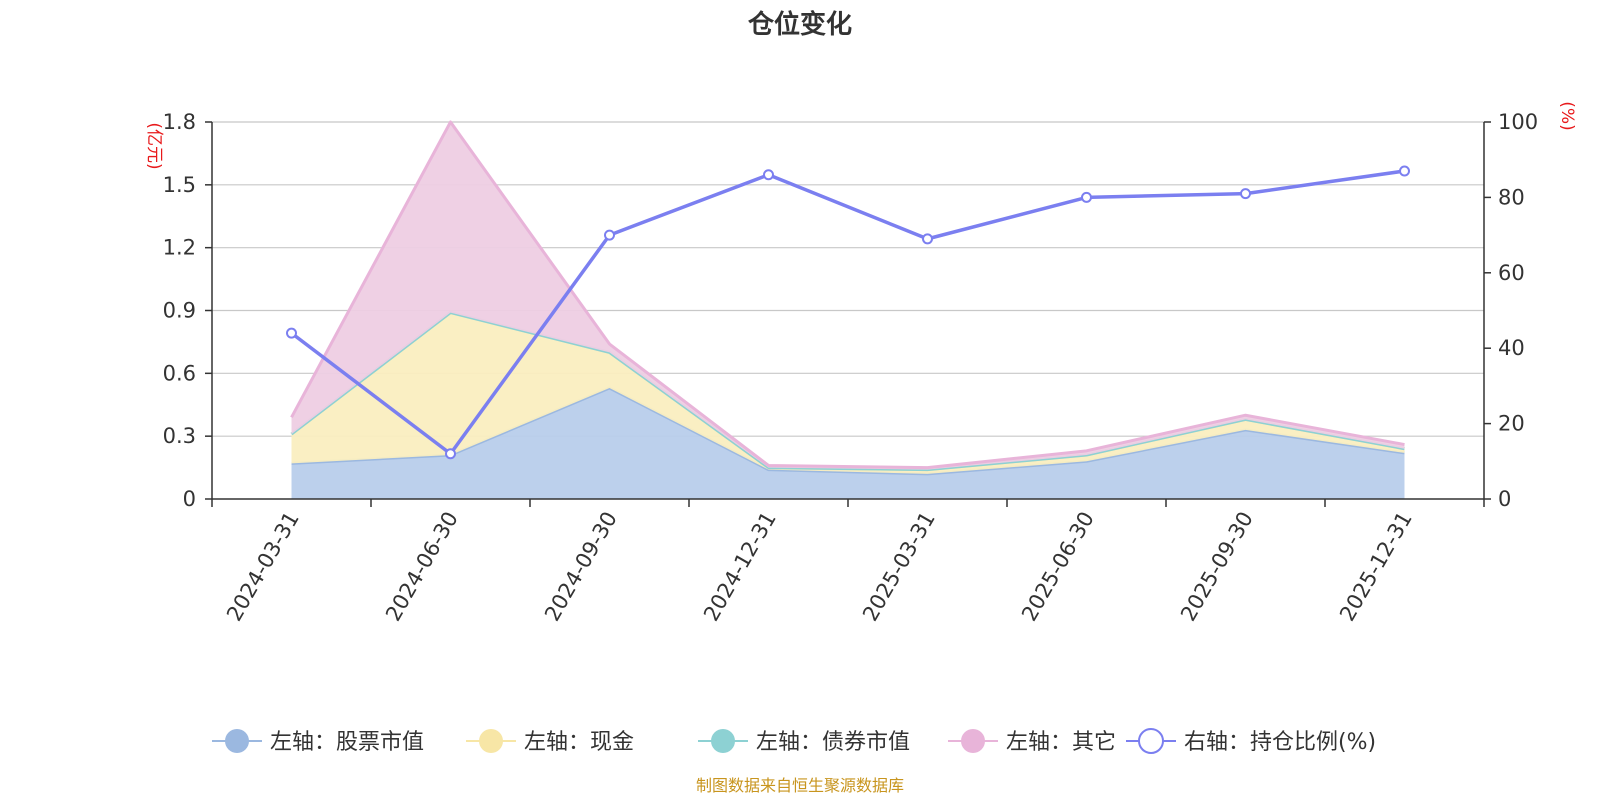  What do you see at coordinates (154, 145) in the screenshot?
I see `left-axis-unit: (亿元)` at bounding box center [154, 145].